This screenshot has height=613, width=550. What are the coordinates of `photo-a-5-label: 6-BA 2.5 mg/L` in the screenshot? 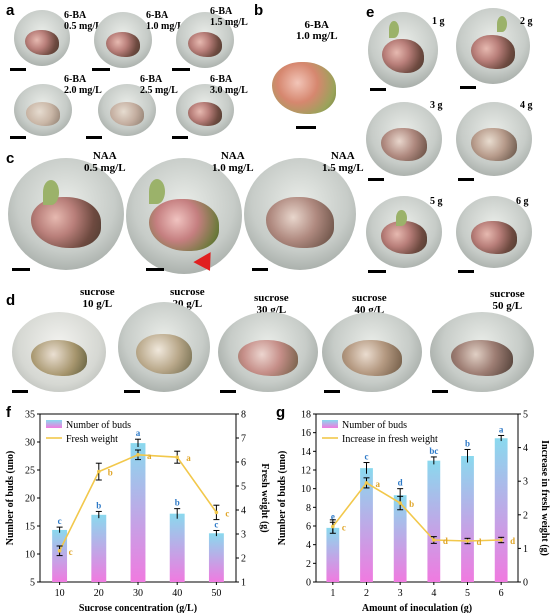 It's located at (159, 85).